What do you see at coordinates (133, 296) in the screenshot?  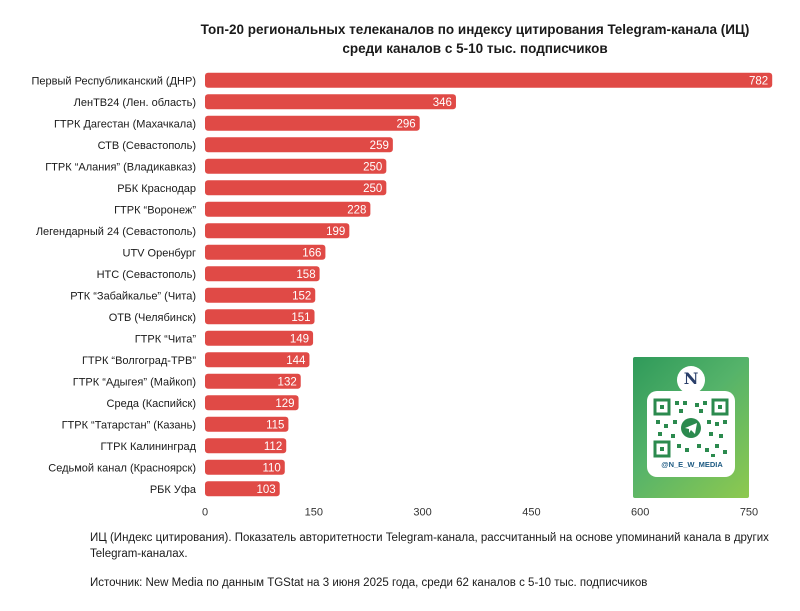 I see `category-label: РТК “Забайкалье” (Чита)` at bounding box center [133, 296].